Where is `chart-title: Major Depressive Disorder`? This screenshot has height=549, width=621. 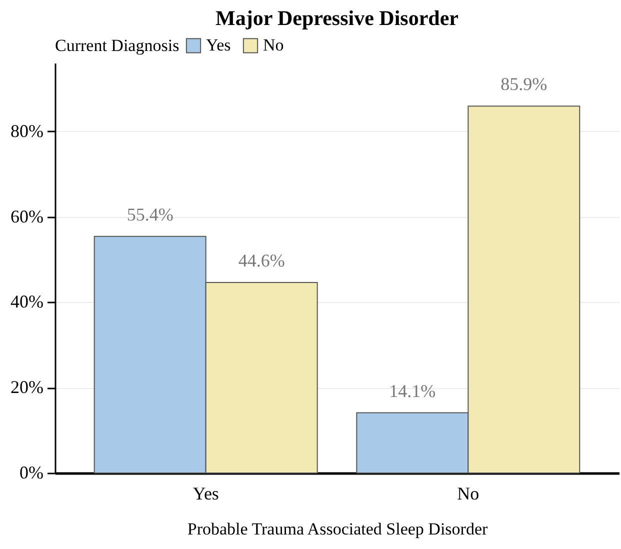
chart-title: Major Depressive Disorder is located at coordinates (337, 18).